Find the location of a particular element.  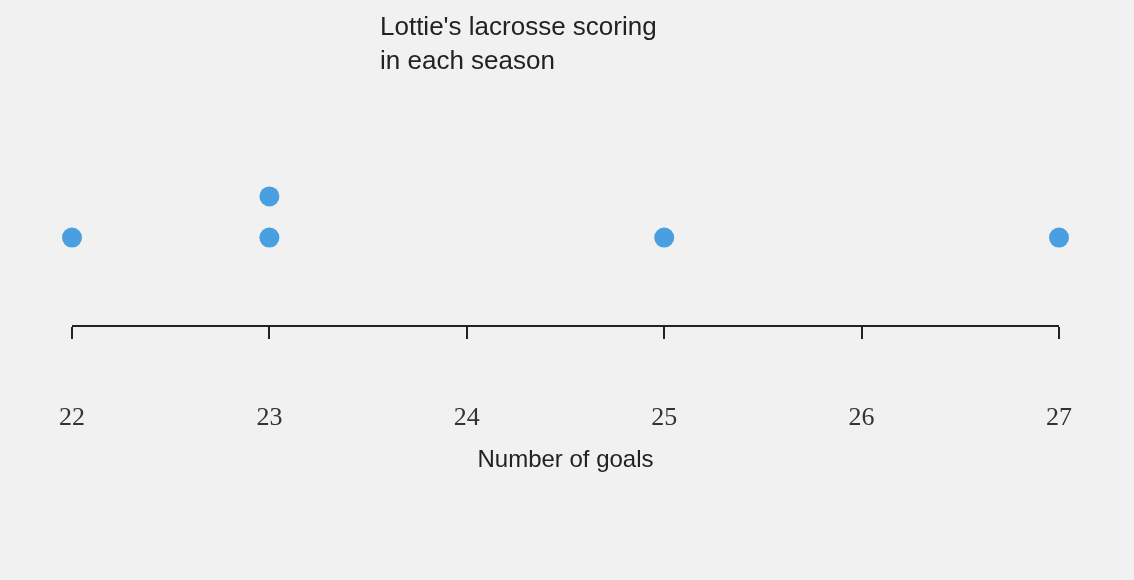

chart-title: Lottie's lacrosse scoring in each season is located at coordinates (518, 42).